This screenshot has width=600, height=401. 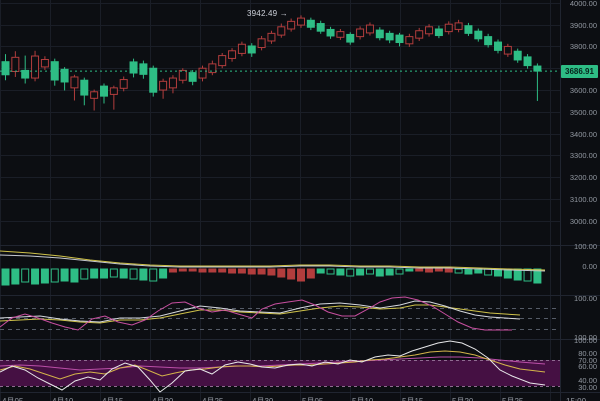 I want to click on oscillator-line-magenta, so click(x=256, y=313).